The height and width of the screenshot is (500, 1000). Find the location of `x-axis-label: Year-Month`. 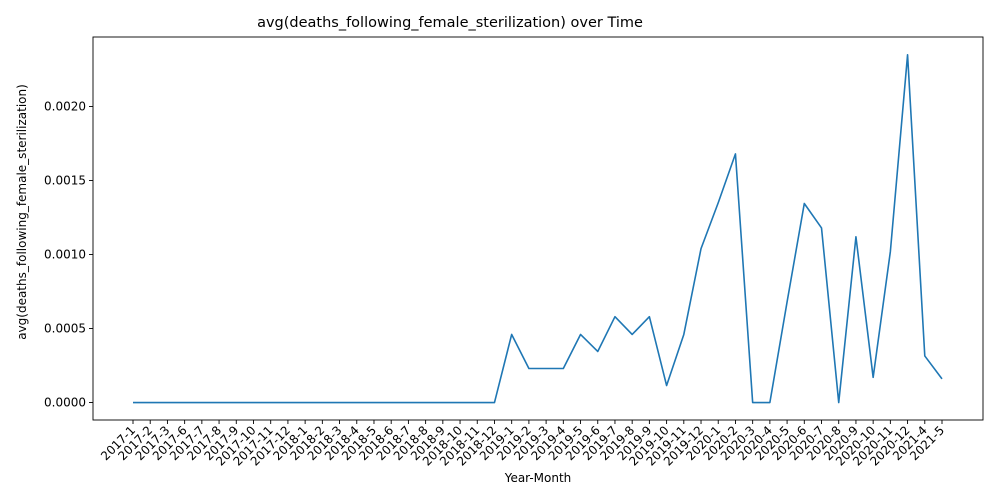

x-axis-label: Year-Month is located at coordinates (538, 478).